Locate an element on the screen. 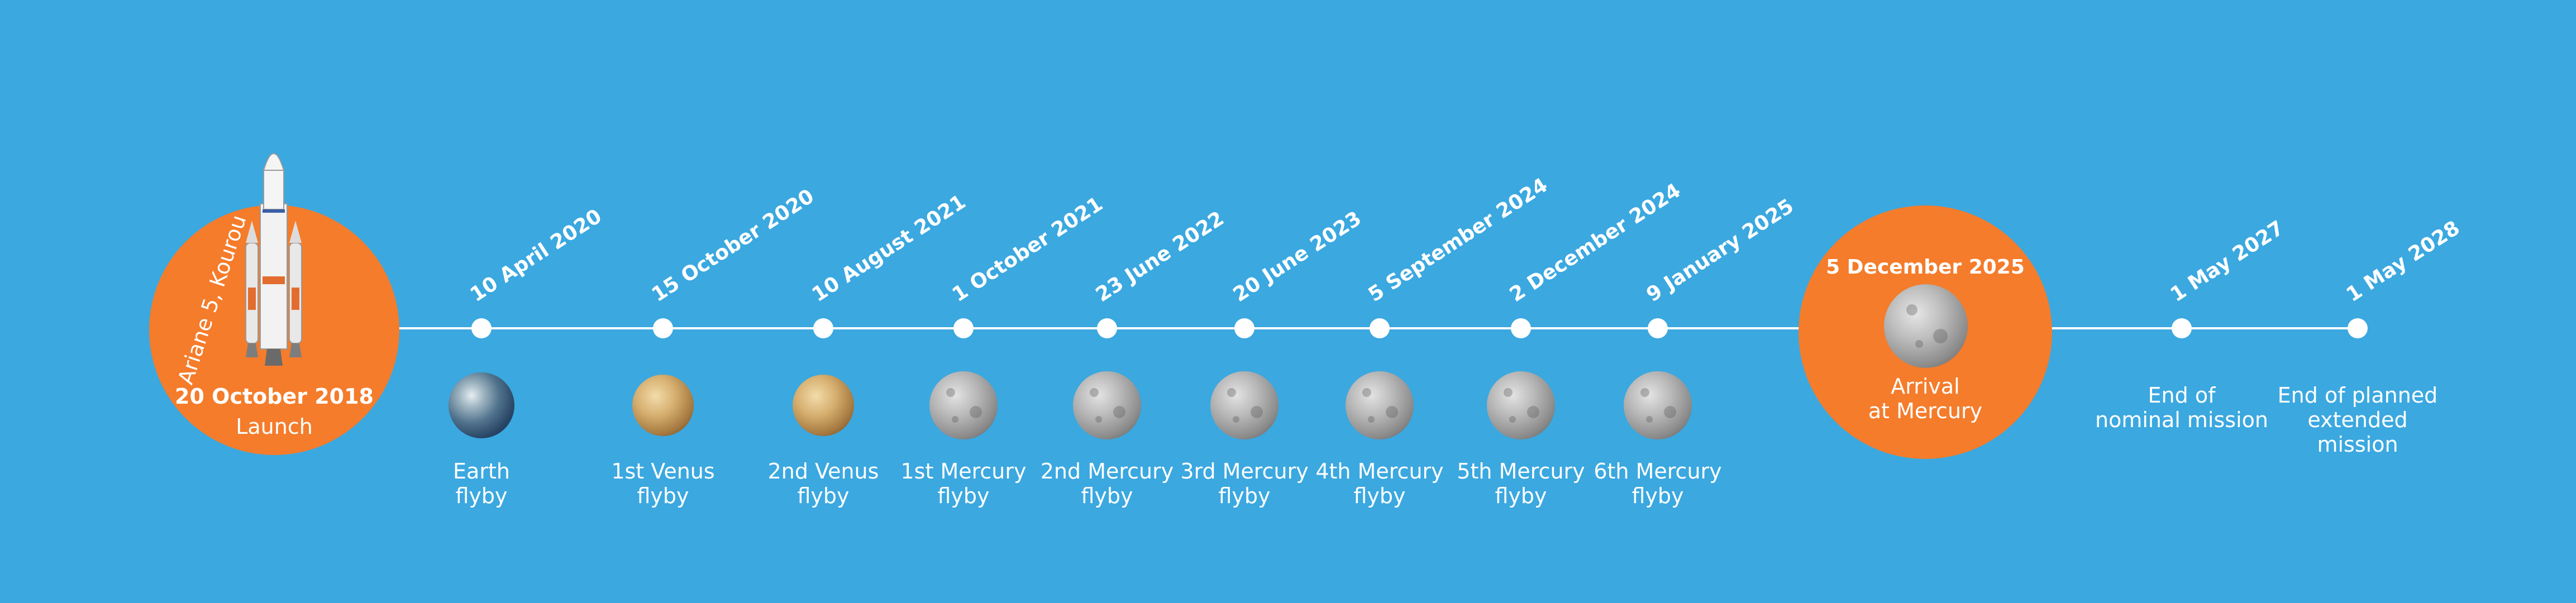 The image size is (2576, 603). launch-date: 20 October 2018 is located at coordinates (275, 396).